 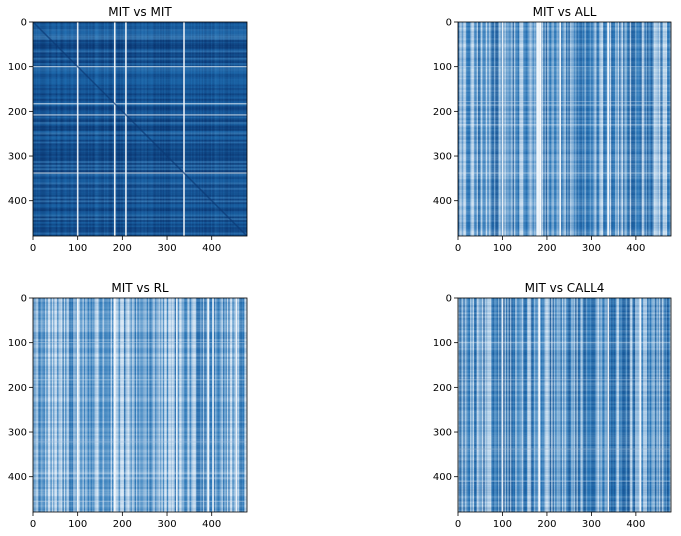 I want to click on x-tick-label: 300, so click(x=591, y=248).